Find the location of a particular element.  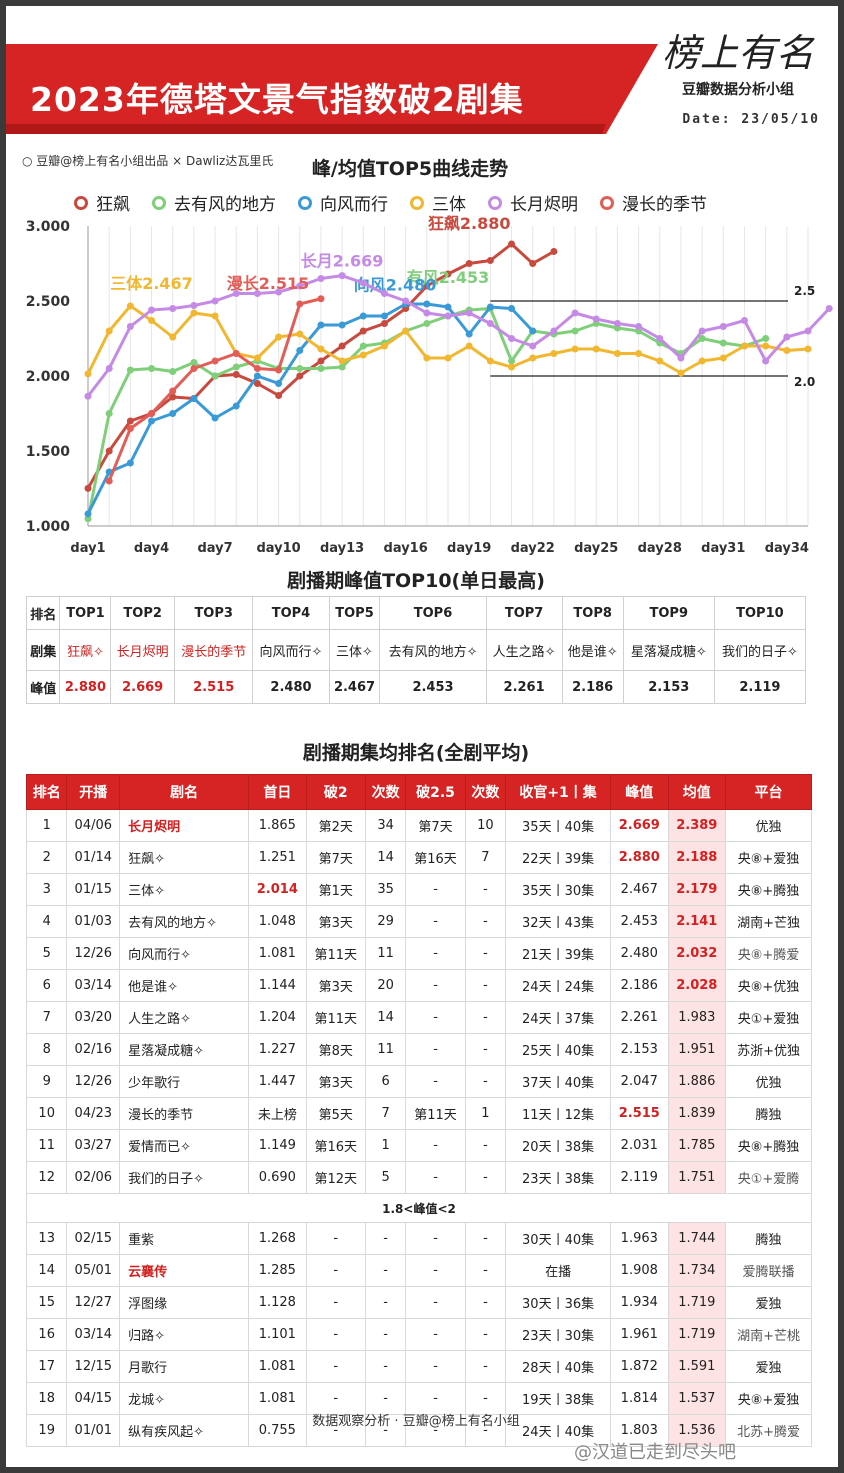

table-row: 9 12/26 少年歌行 1.447 第3天 6- -37天丨40集 2.047 1.886 优独 is located at coordinates (418, 1081).